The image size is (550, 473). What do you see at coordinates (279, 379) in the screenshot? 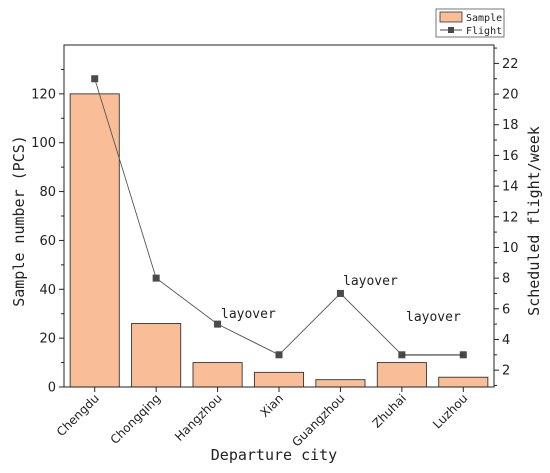
I see `bar-xian` at bounding box center [279, 379].